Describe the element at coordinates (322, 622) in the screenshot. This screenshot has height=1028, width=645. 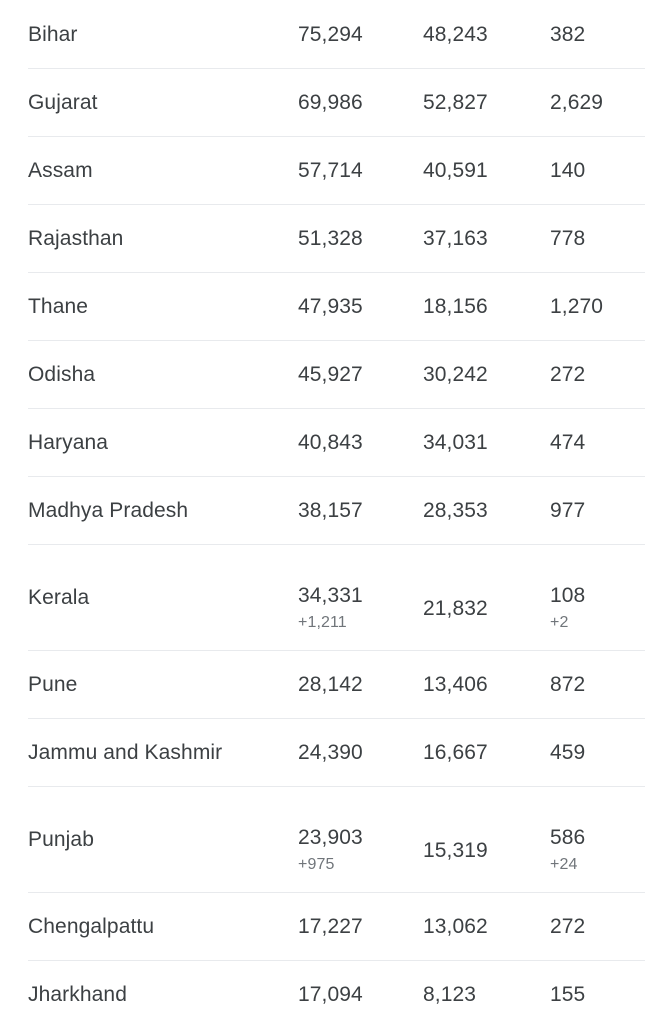
I see `cell-confirmed-delta: +1,211` at that location.